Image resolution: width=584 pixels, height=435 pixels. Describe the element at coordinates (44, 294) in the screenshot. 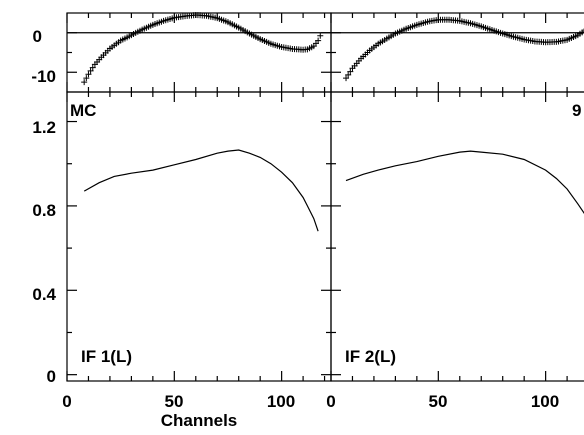

I see `main-y-tick-label: 0.4` at that location.